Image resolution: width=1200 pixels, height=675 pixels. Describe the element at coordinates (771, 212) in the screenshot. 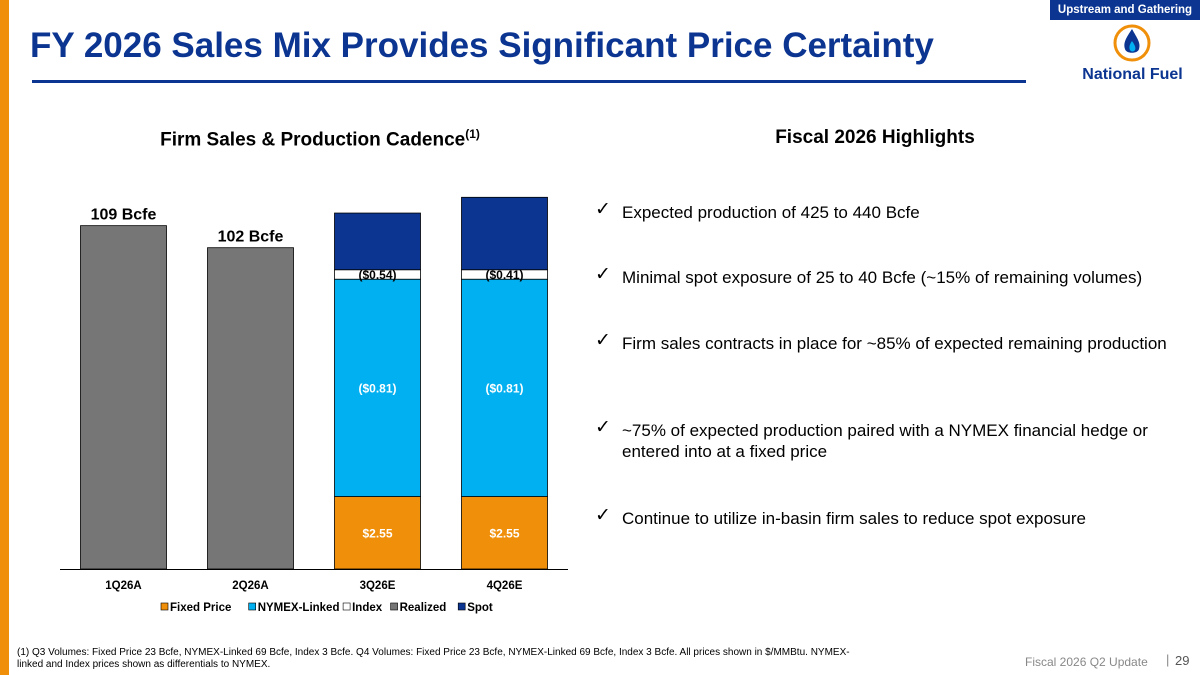

I see `highlight-text: Expected production of 425 to 440 Bcfe` at that location.